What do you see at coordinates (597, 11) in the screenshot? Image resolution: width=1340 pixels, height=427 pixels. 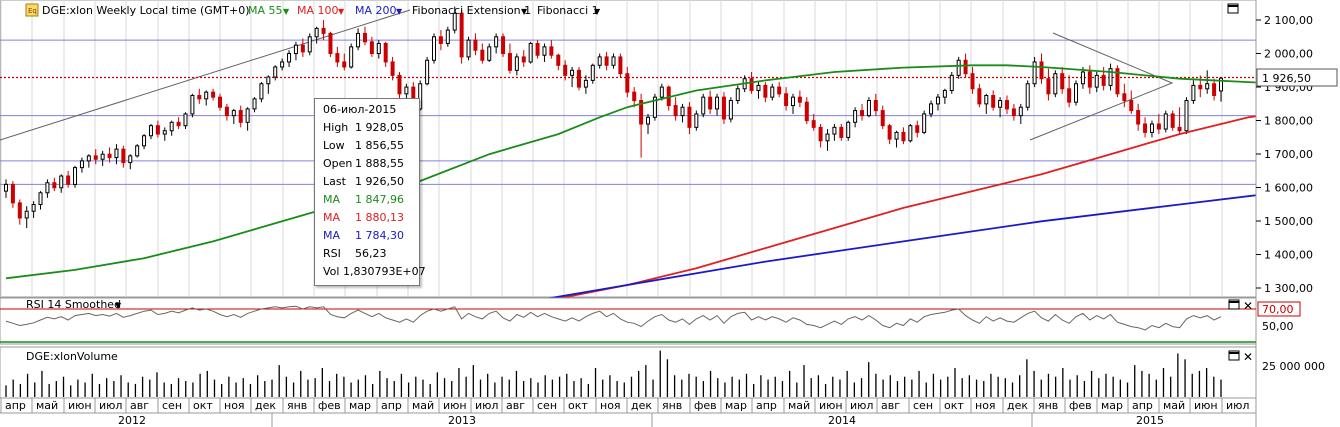 I see `fib-legend-arrow: ▼` at bounding box center [597, 11].